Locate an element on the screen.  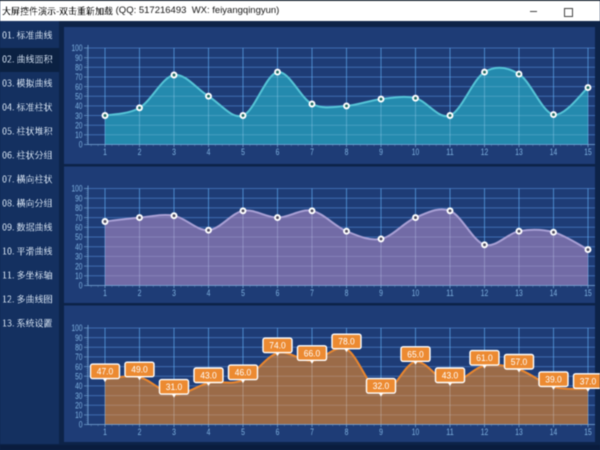
svg-text: 47.0 is located at coordinates (105, 372).